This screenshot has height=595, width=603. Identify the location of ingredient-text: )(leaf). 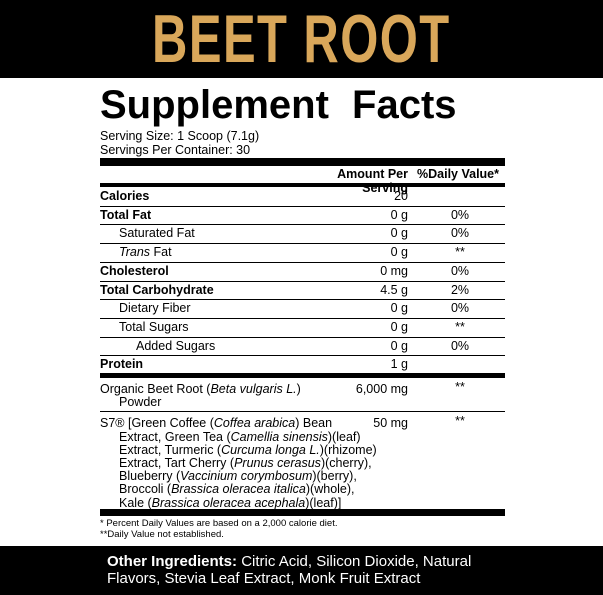
(344, 436).